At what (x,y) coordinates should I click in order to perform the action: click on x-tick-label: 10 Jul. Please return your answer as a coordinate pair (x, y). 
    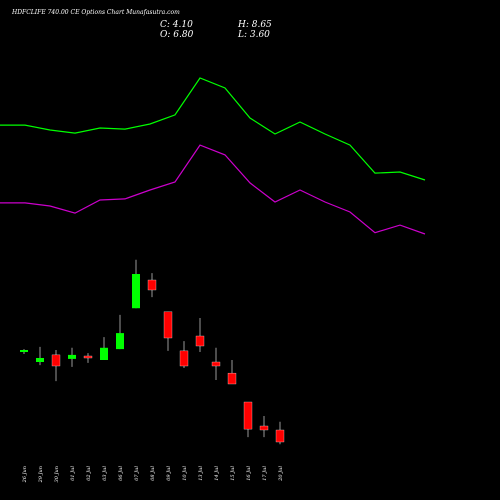
    Looking at the image, I should click on (185, 473).